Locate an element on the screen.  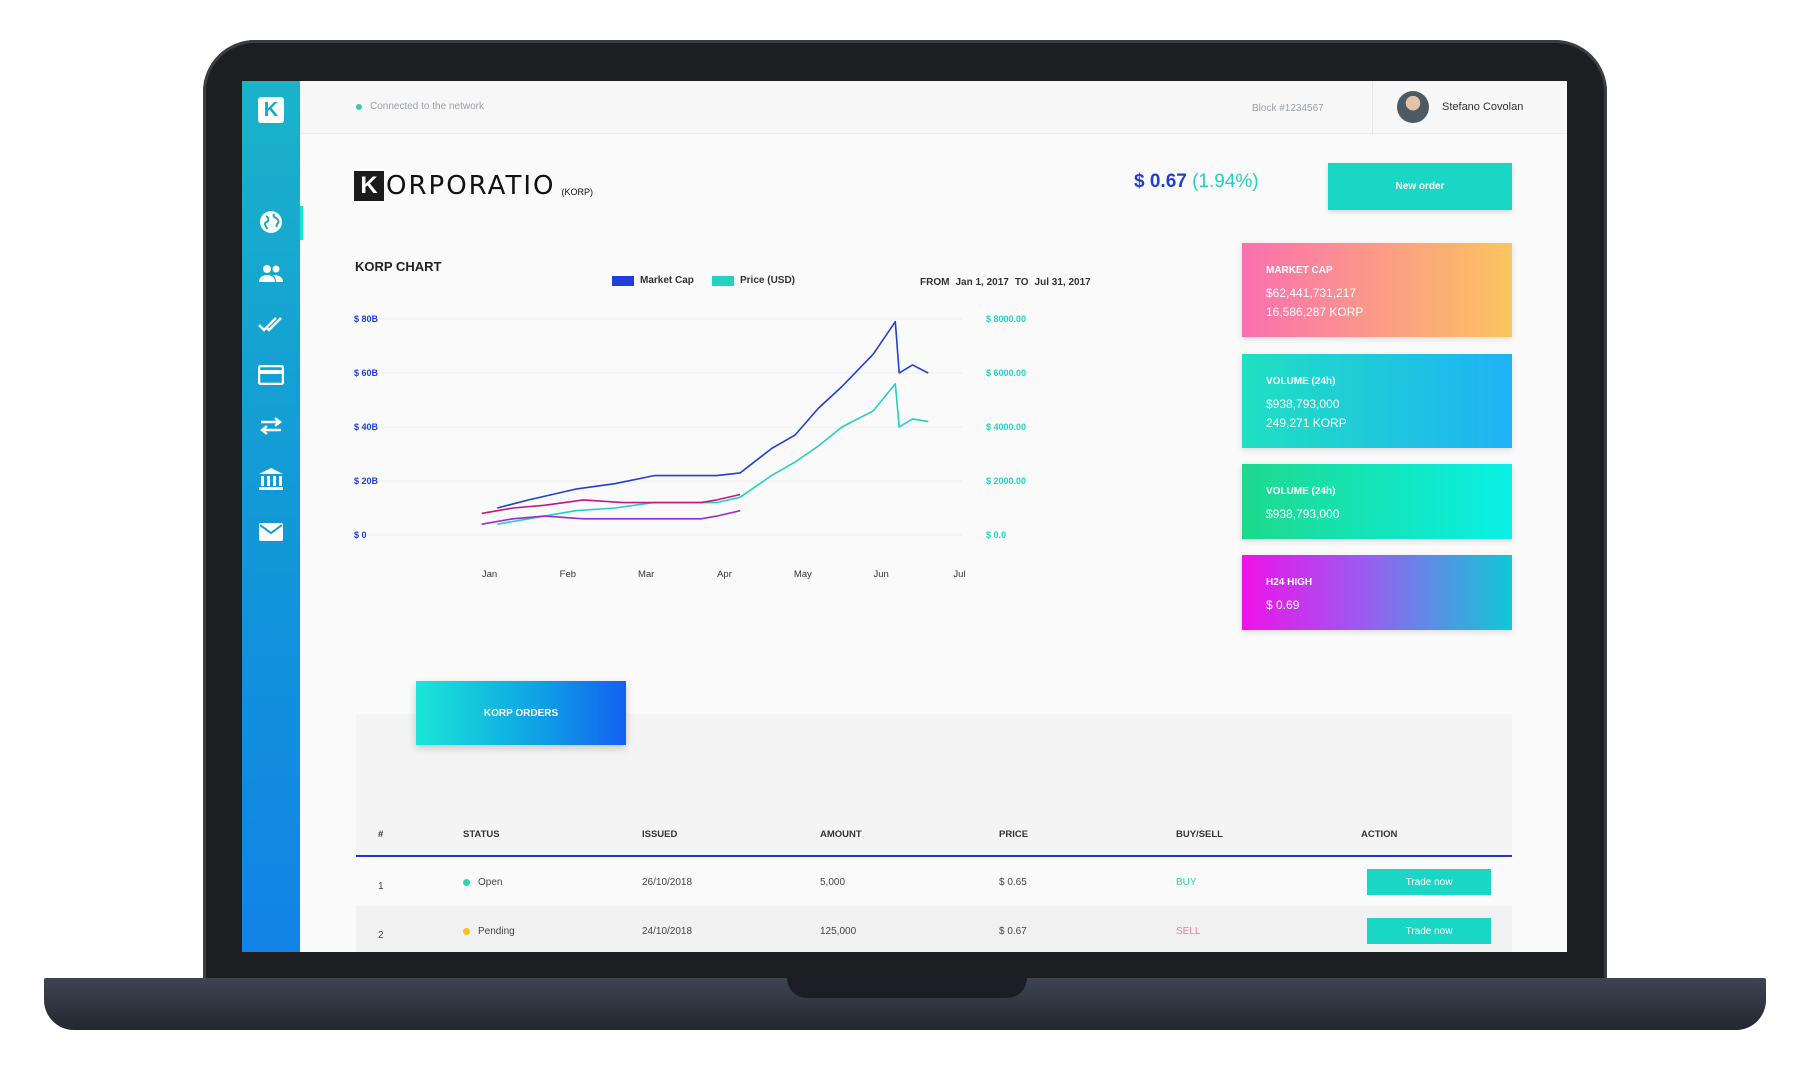
user-name: Stefano Covolan is located at coordinates (1483, 107).